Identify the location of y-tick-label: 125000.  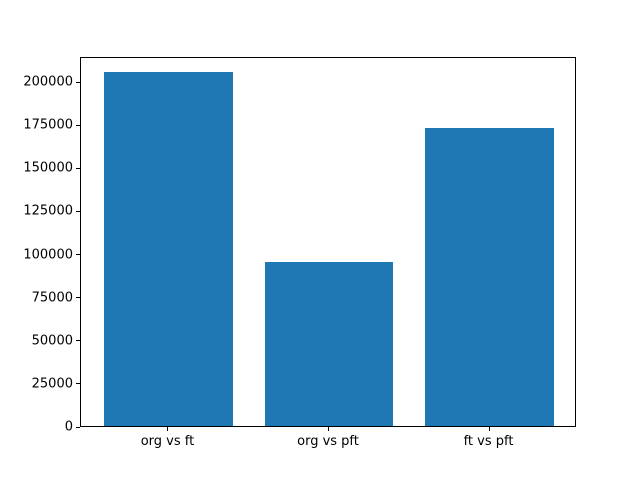
(48, 211).